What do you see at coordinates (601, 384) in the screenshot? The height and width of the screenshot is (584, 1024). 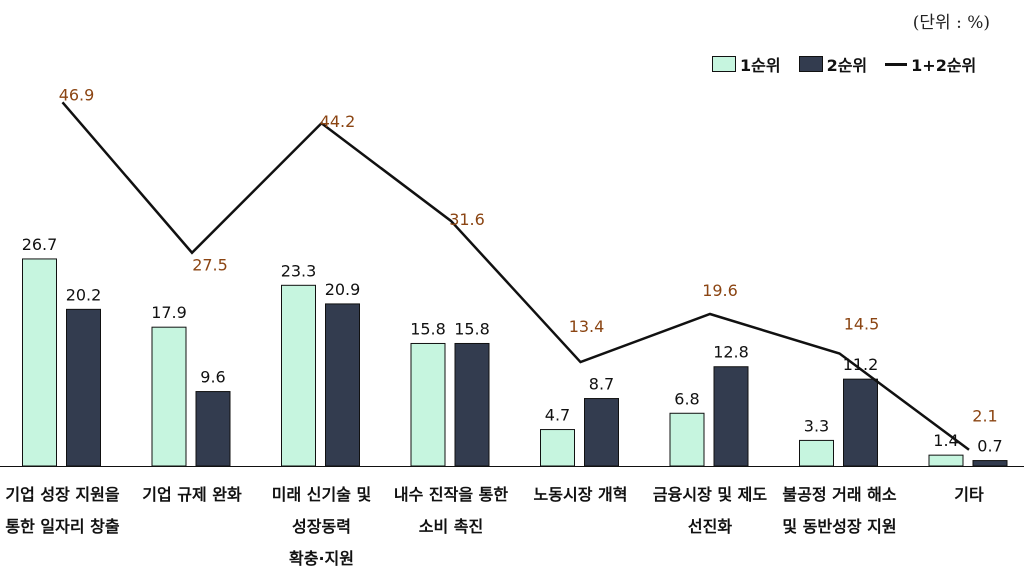 I see `data-label-series2: 8.7` at bounding box center [601, 384].